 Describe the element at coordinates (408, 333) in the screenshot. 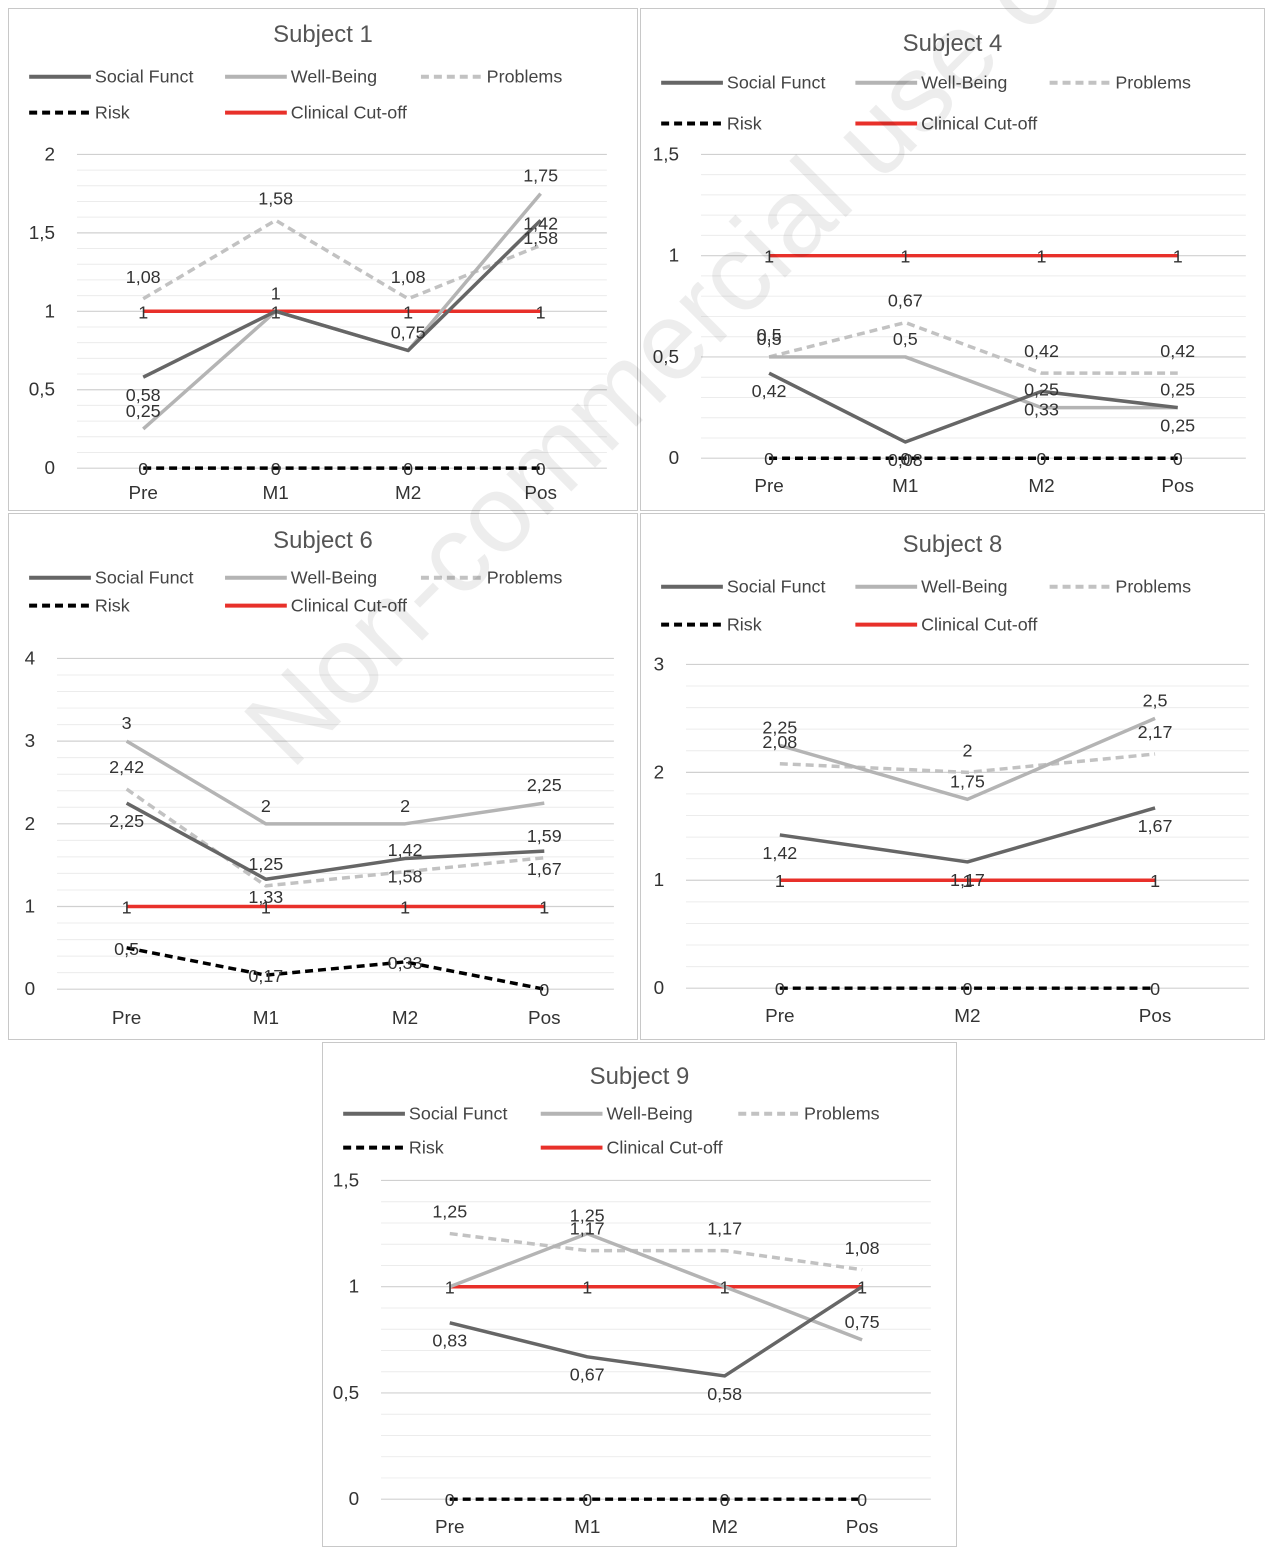

I see `data-label-well-being: 0,75` at that location.